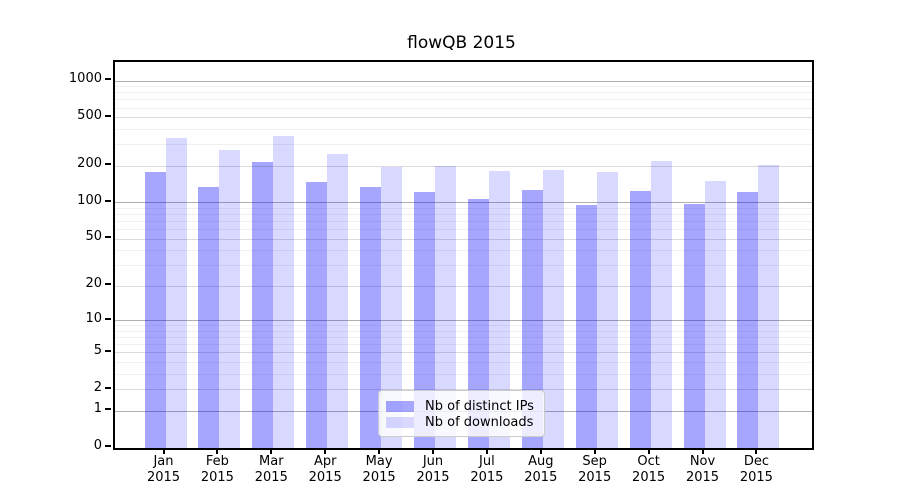  I want to click on legend-item-downloads: Nb of downloads, so click(460, 422).